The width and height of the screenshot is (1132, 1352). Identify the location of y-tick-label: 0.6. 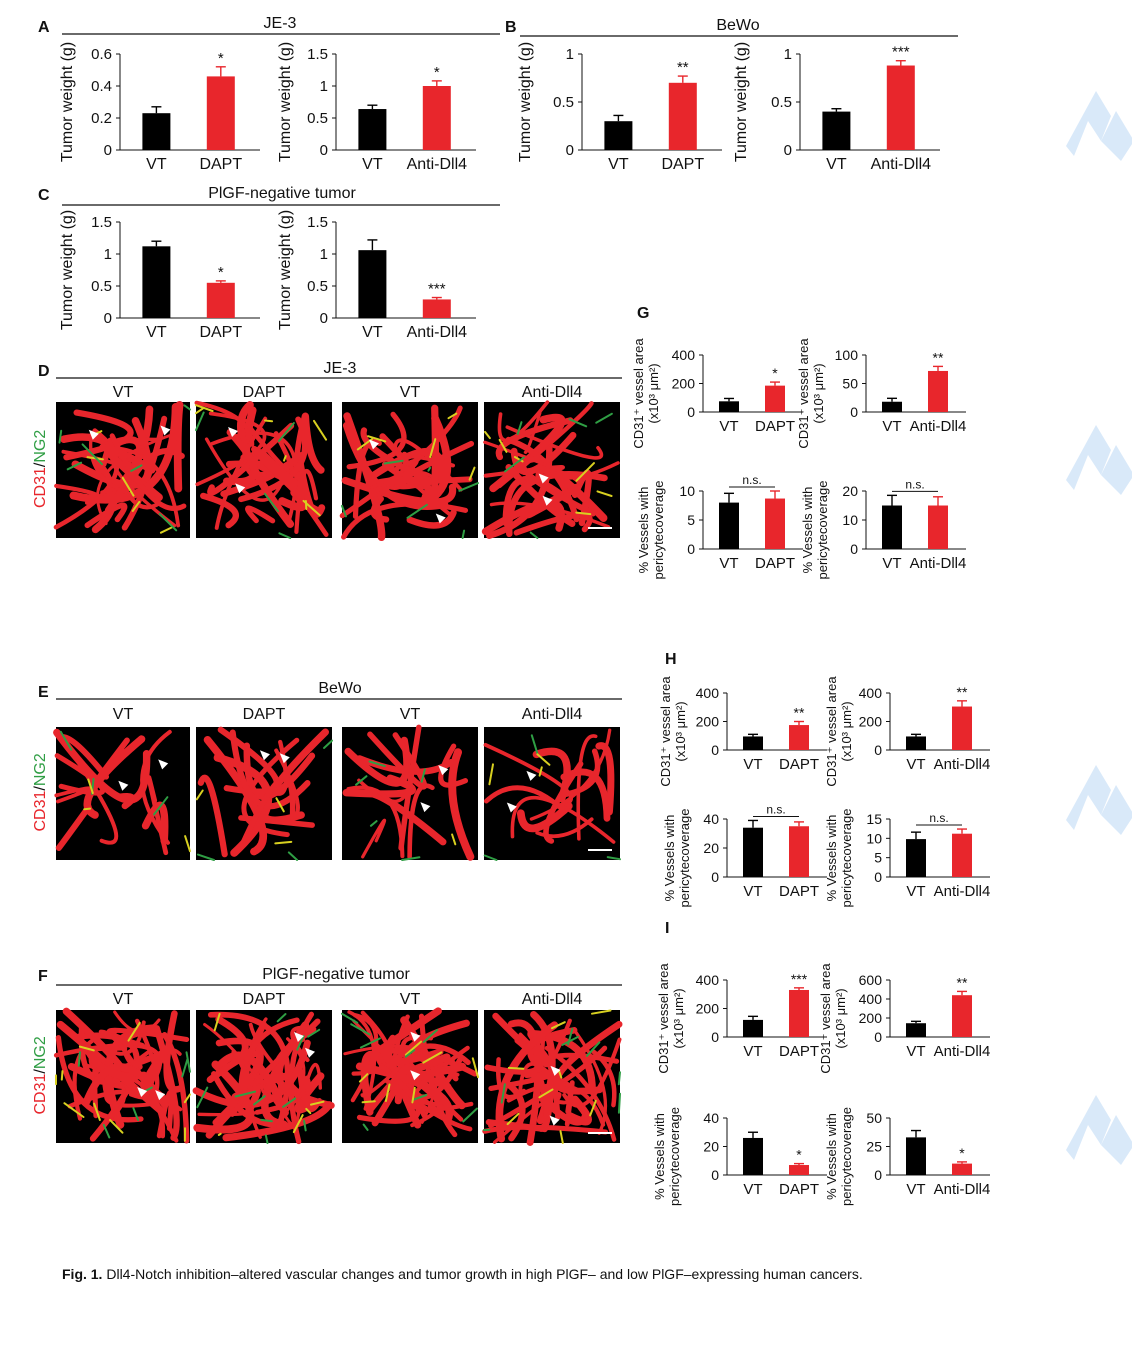
(101, 54).